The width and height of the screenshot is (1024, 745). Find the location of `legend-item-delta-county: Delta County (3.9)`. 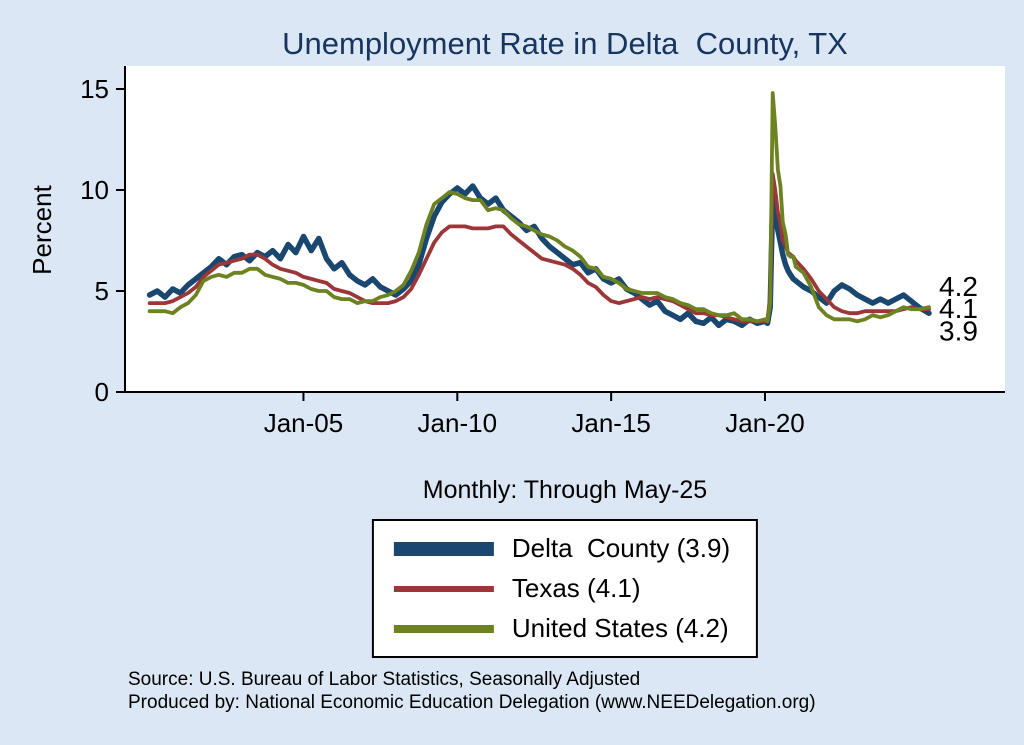

legend-item-delta-county: Delta County (3.9) is located at coordinates (562, 548).